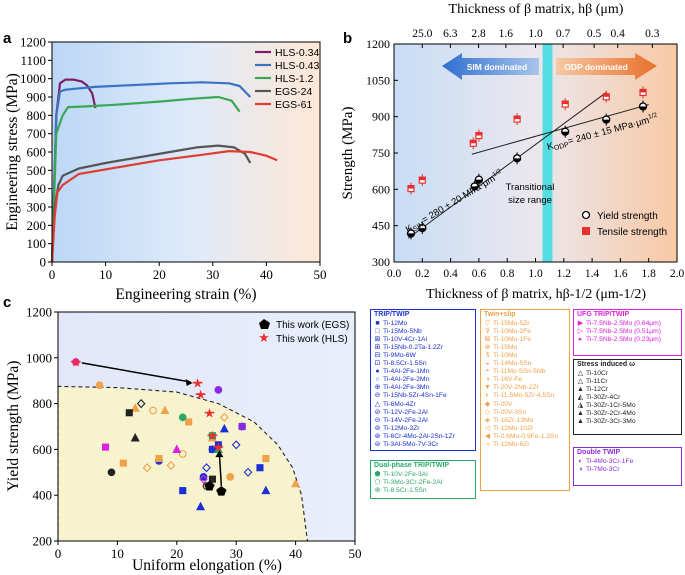 This screenshot has height=575, width=685. What do you see at coordinates (516, 388) in the screenshot?
I see `legend-item-label: Ti-20V-2Nb-2Zr` at bounding box center [516, 388].